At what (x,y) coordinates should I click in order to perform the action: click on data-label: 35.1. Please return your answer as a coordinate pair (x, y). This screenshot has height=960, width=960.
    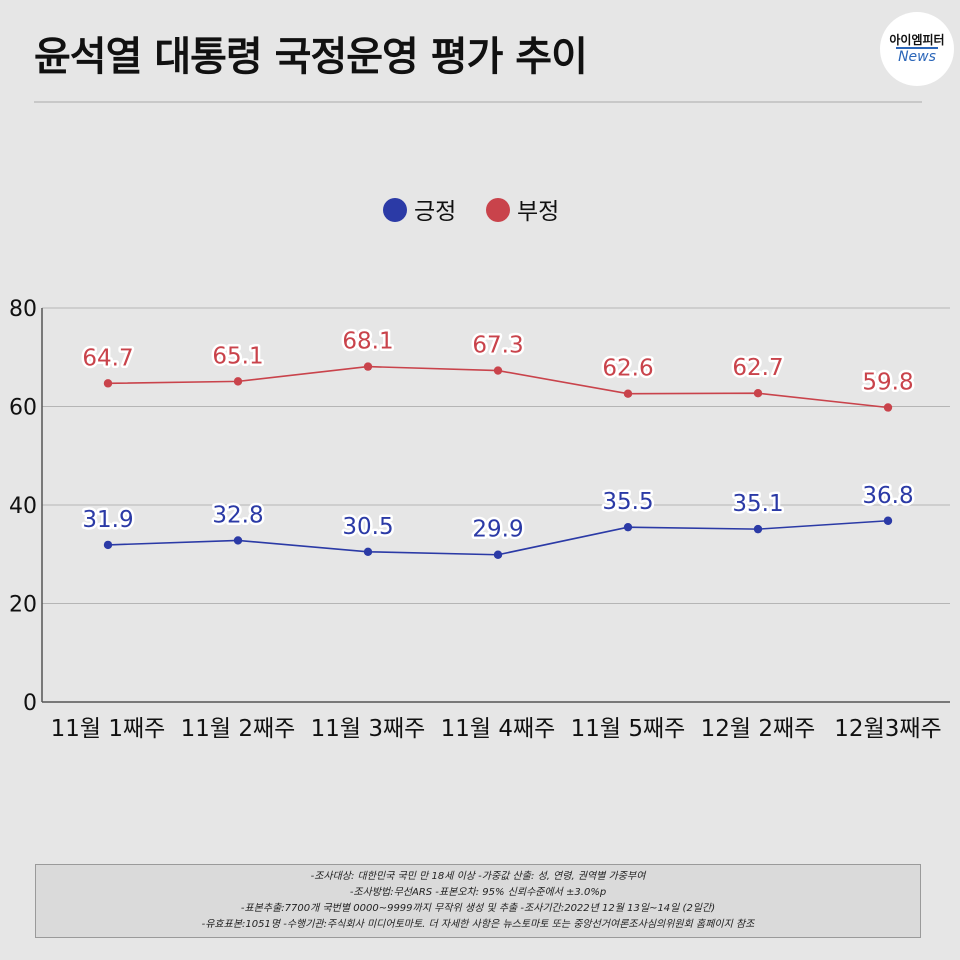
    Looking at the image, I should click on (757, 504).